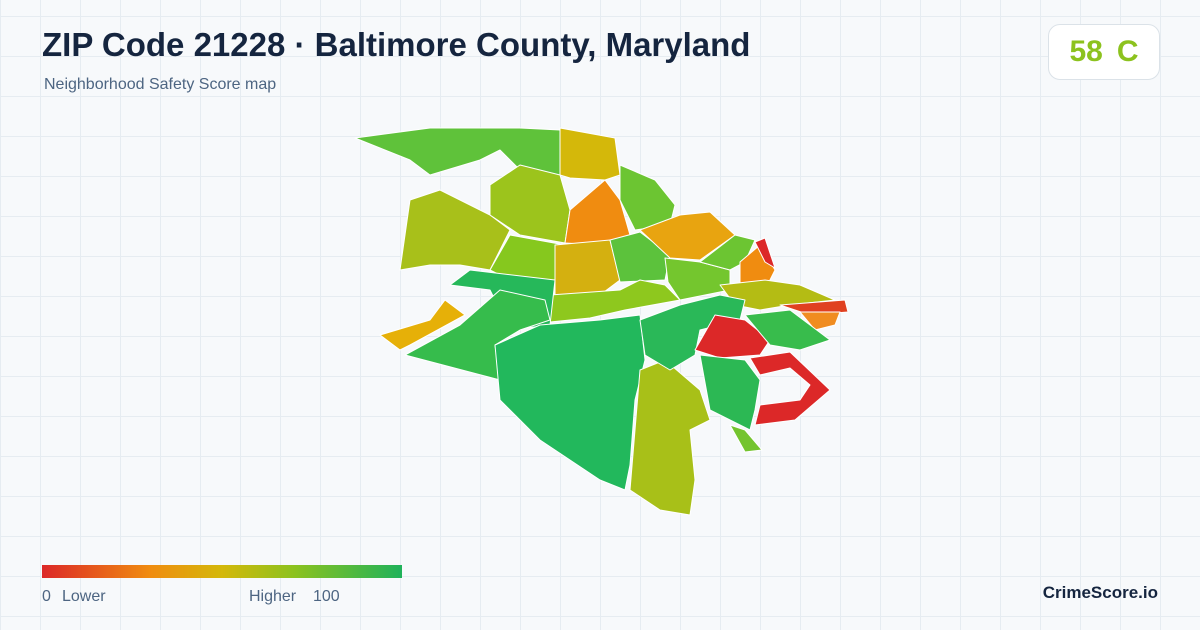 The height and width of the screenshot is (630, 1200). What do you see at coordinates (1104, 52) in the screenshot?
I see `score-box: 58 C` at bounding box center [1104, 52].